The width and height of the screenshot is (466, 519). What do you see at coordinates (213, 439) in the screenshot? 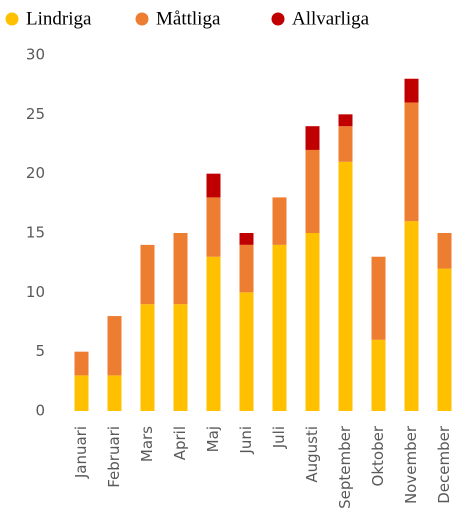
I see `x-tick-label: Maj` at bounding box center [213, 439].